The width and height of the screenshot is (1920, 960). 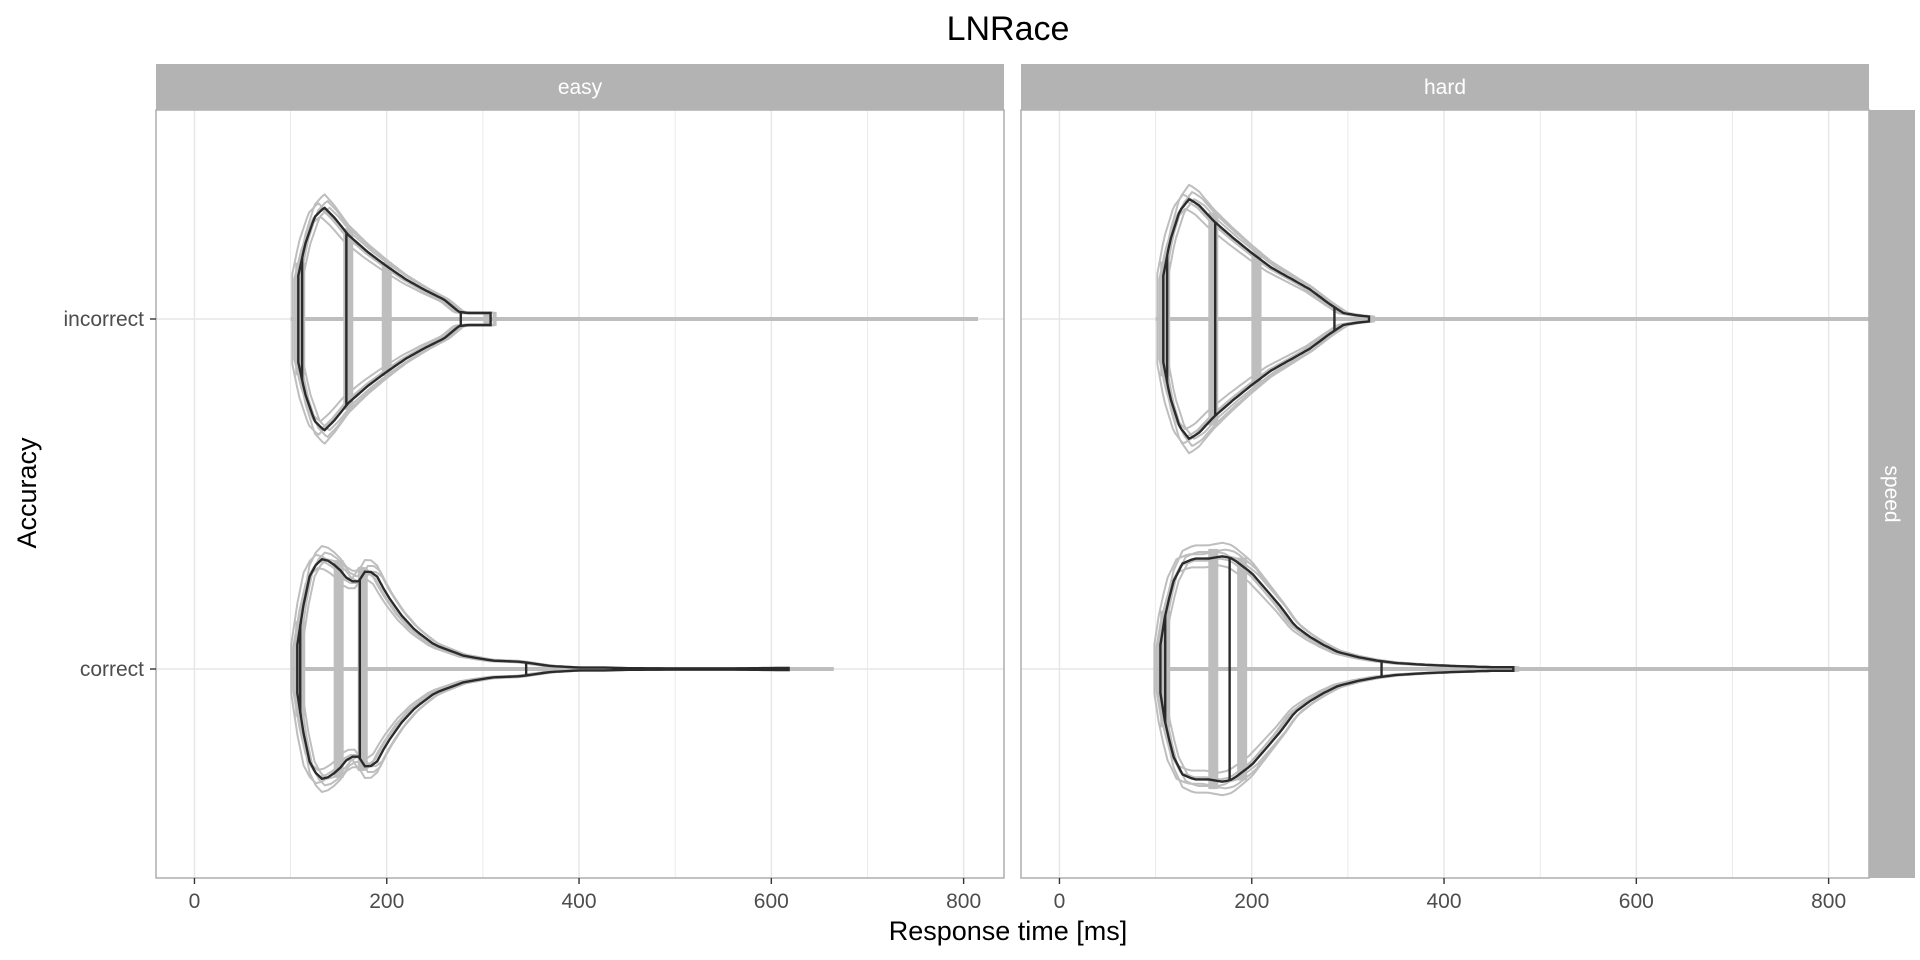 I want to click on violin-hard-correct, so click(x=1511, y=669).